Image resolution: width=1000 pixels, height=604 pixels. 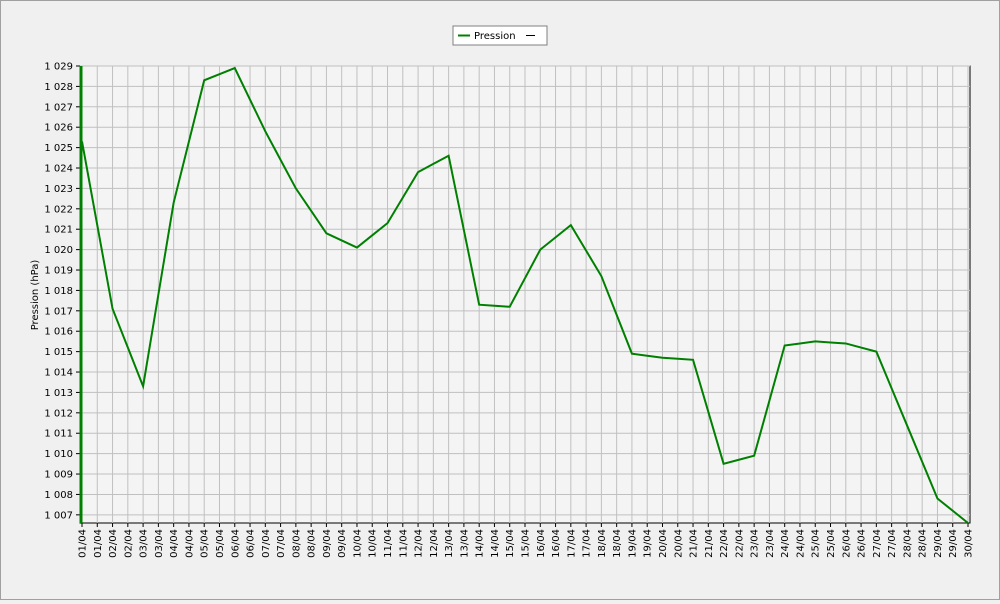 What do you see at coordinates (58, 352) in the screenshot?
I see `y-tick-label: 1 015` at bounding box center [58, 352].